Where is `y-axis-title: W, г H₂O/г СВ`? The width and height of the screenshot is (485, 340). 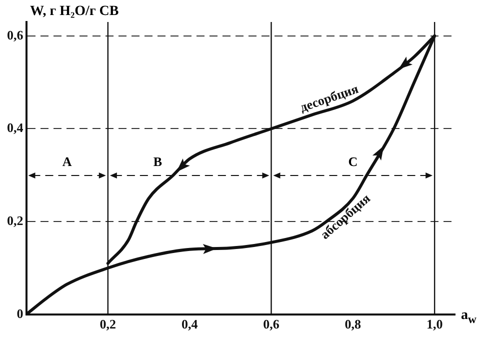
y-axis-title: W, г H₂O/г СВ is located at coordinates (74, 12).